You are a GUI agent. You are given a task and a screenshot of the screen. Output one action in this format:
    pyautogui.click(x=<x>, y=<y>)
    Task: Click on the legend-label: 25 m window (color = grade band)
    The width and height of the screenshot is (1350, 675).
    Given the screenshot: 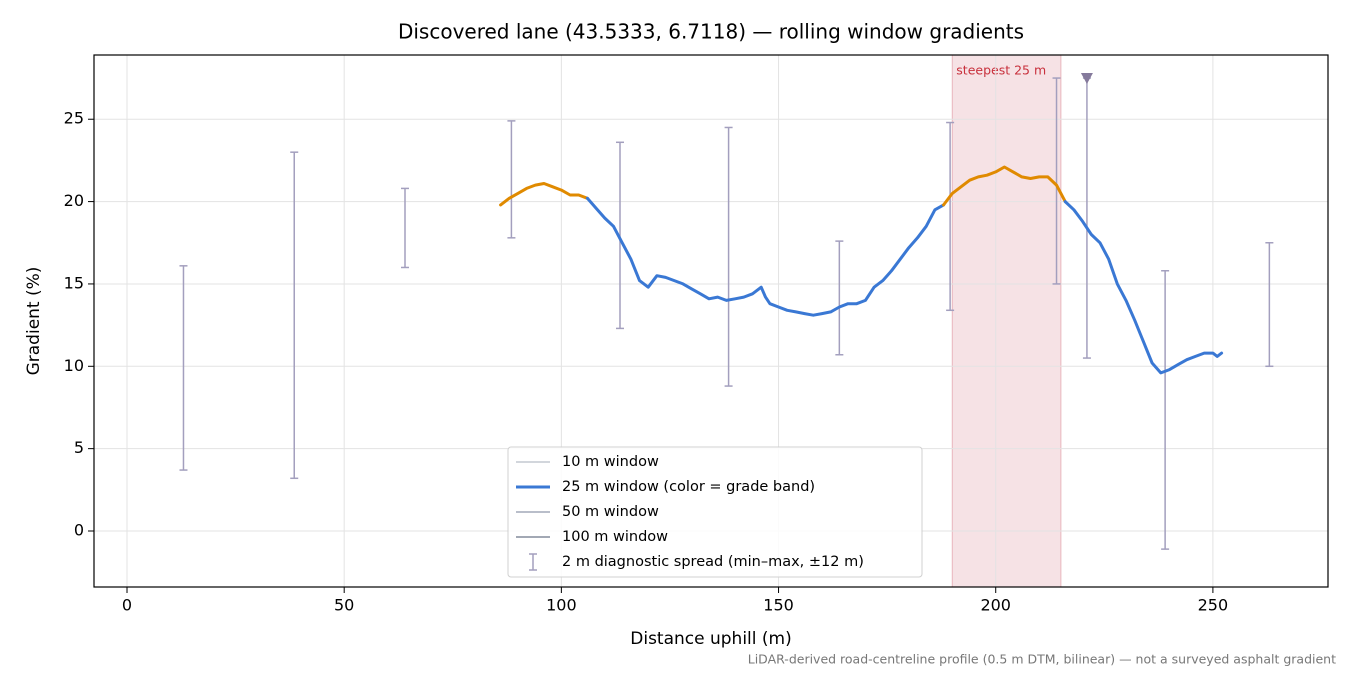 What is the action you would take?
    pyautogui.click(x=688, y=487)
    